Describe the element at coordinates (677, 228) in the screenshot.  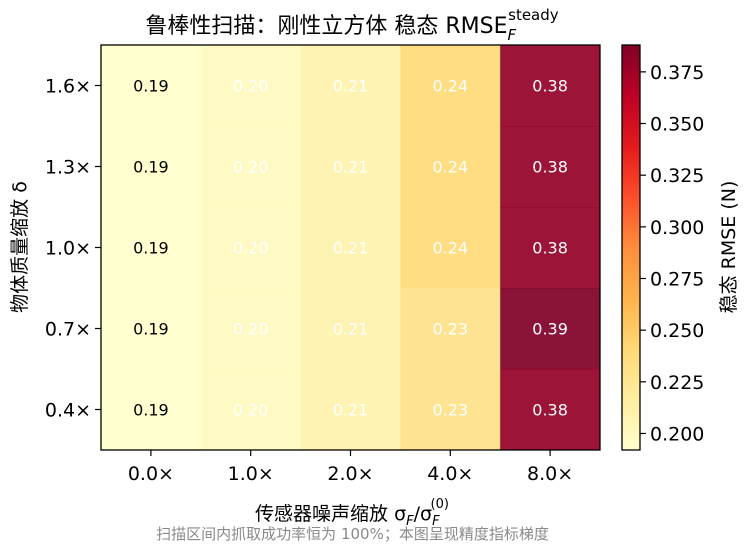
I see `colorbar-tick-label: 0.300` at that location.